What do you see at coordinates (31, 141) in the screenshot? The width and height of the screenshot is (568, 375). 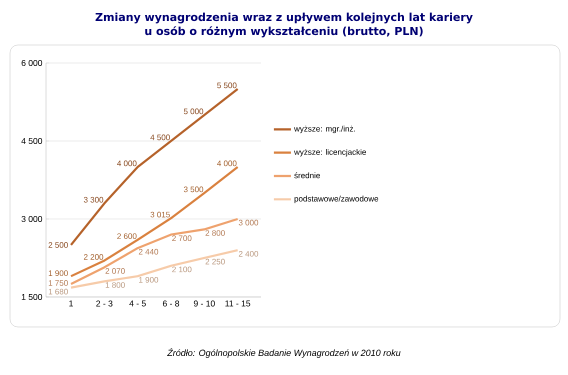 I see `y-tick-label: 4 500` at bounding box center [31, 141].